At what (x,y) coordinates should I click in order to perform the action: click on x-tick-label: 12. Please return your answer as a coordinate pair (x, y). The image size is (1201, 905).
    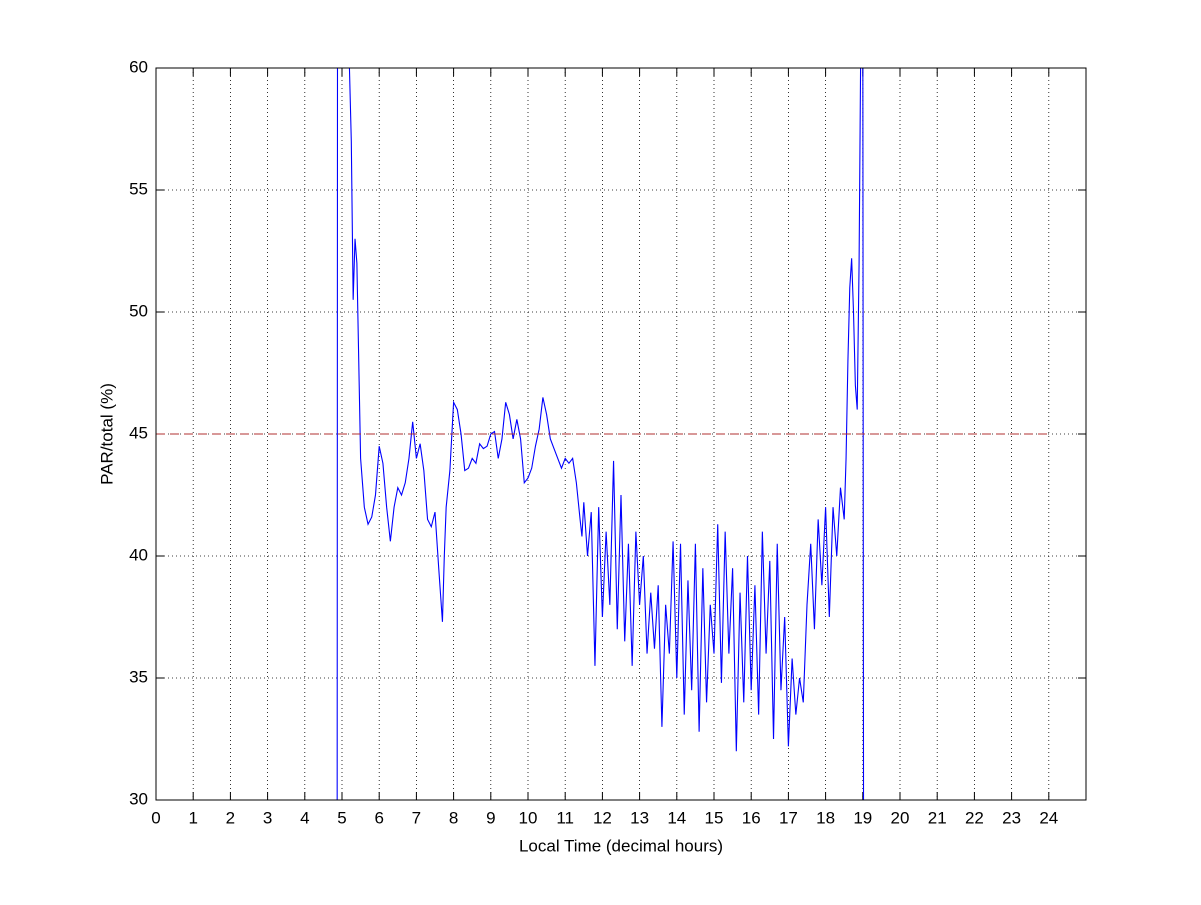
    Looking at the image, I should click on (602, 817).